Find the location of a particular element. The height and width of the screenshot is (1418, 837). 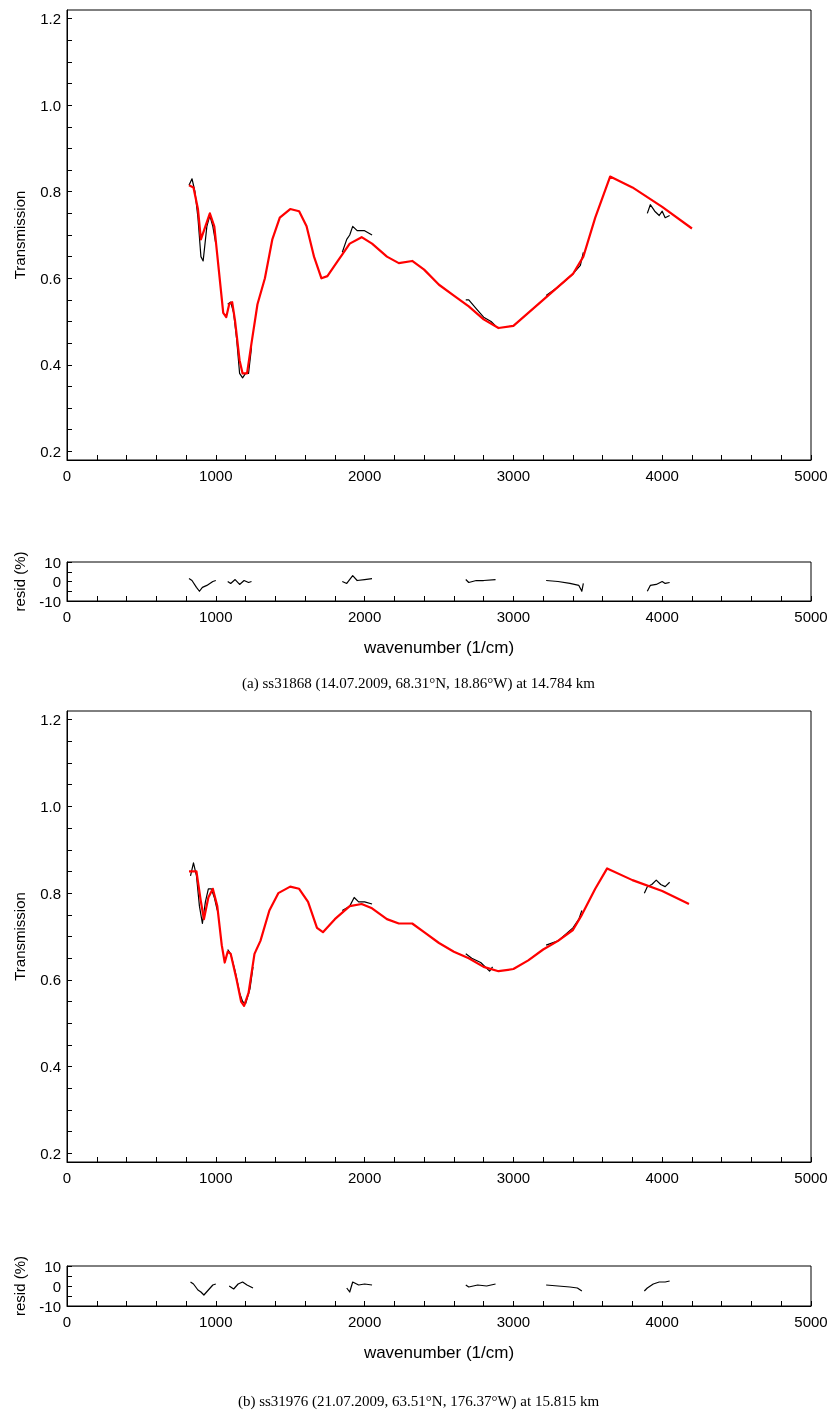

text: (a) ss31868 (14.07.2009, 68.31°N, 18.86°W) at 14.784 km is located at coordinates (419, 683).